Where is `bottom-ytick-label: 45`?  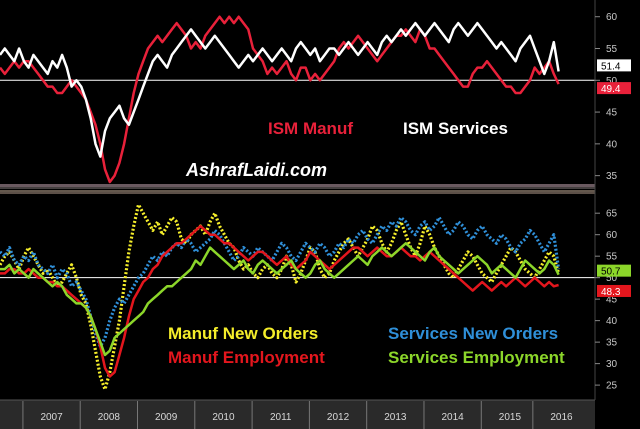 bottom-ytick-label: 45 is located at coordinates (612, 300).